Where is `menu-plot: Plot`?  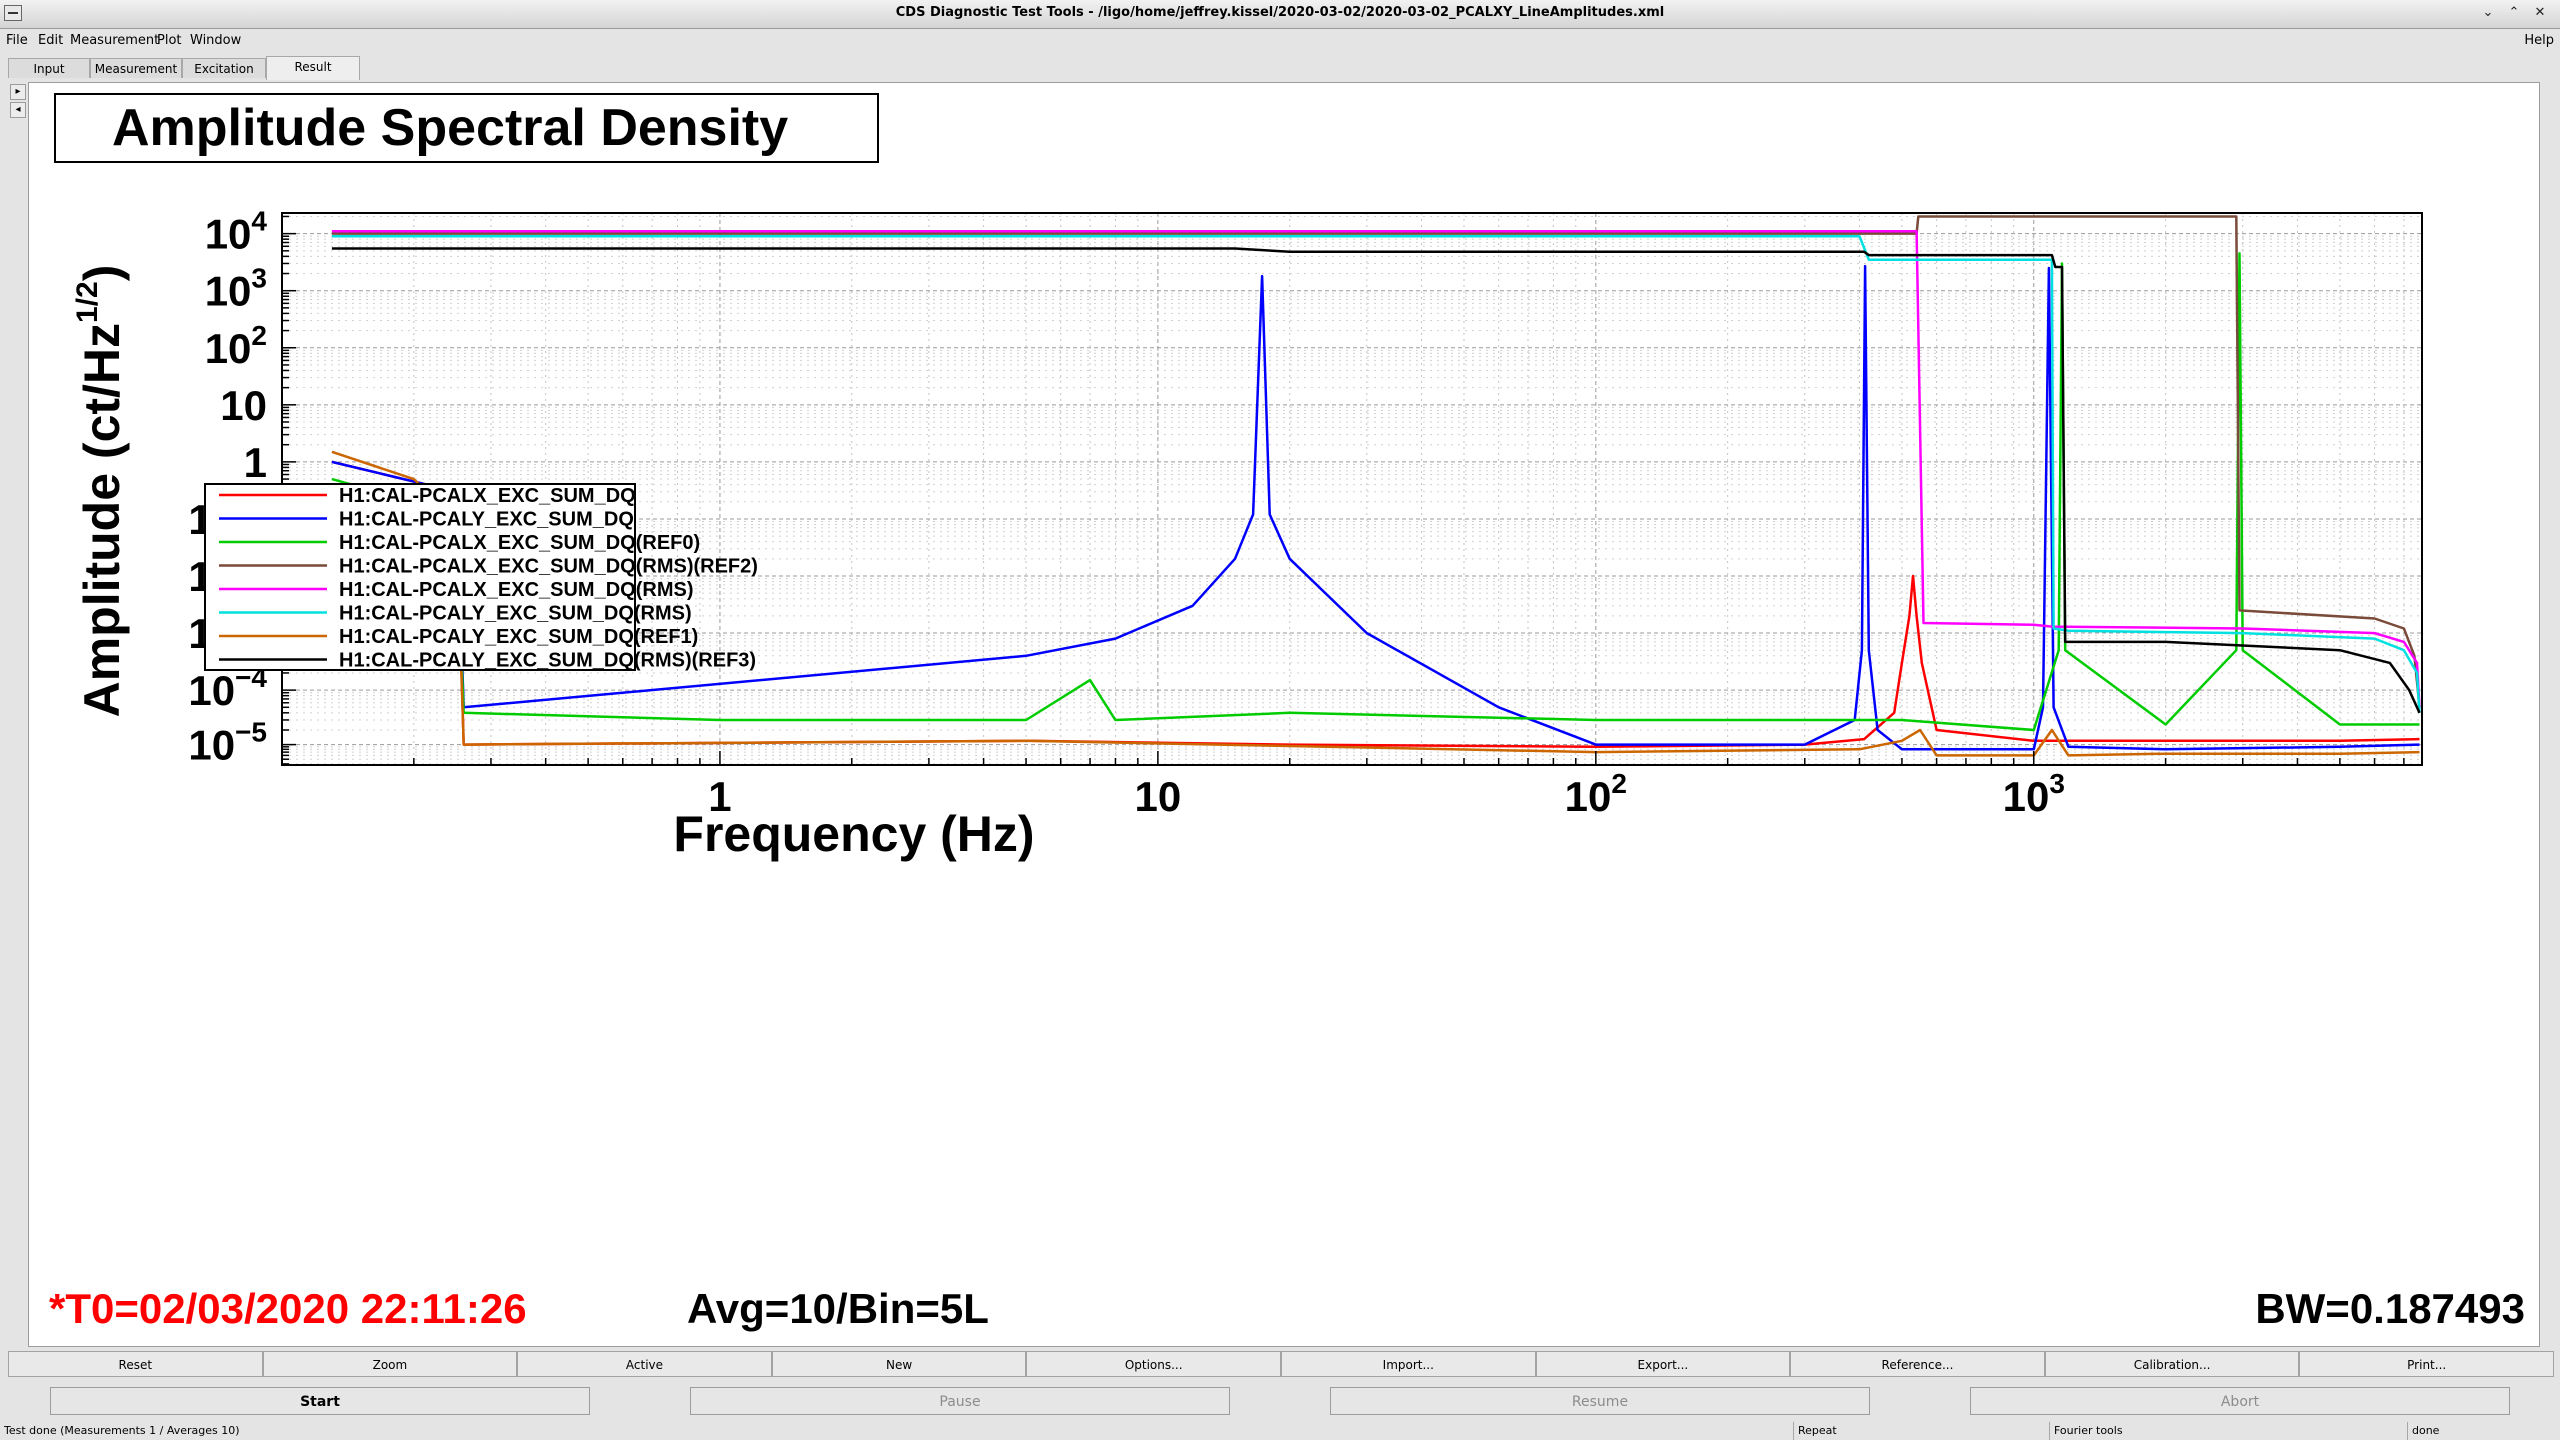
menu-plot: Plot is located at coordinates (169, 40).